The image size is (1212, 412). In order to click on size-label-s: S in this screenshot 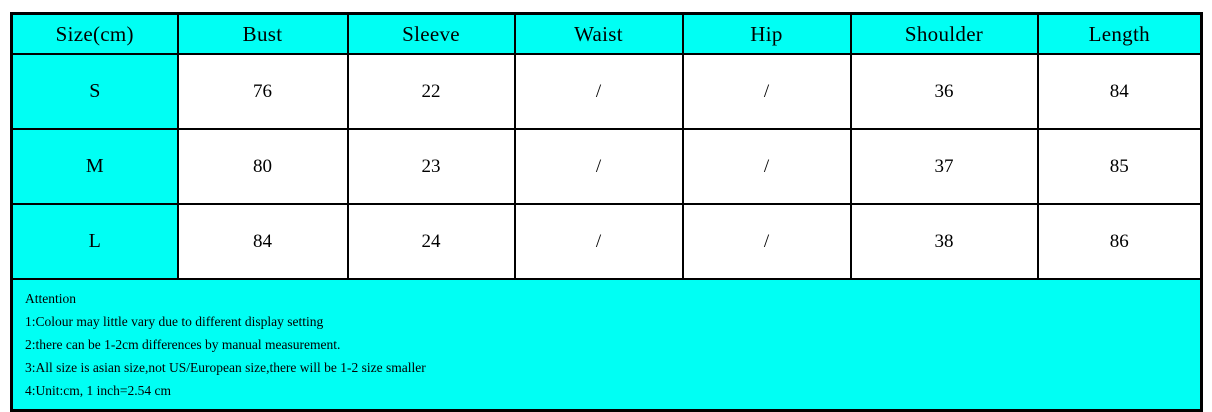, I will do `click(94, 91)`.